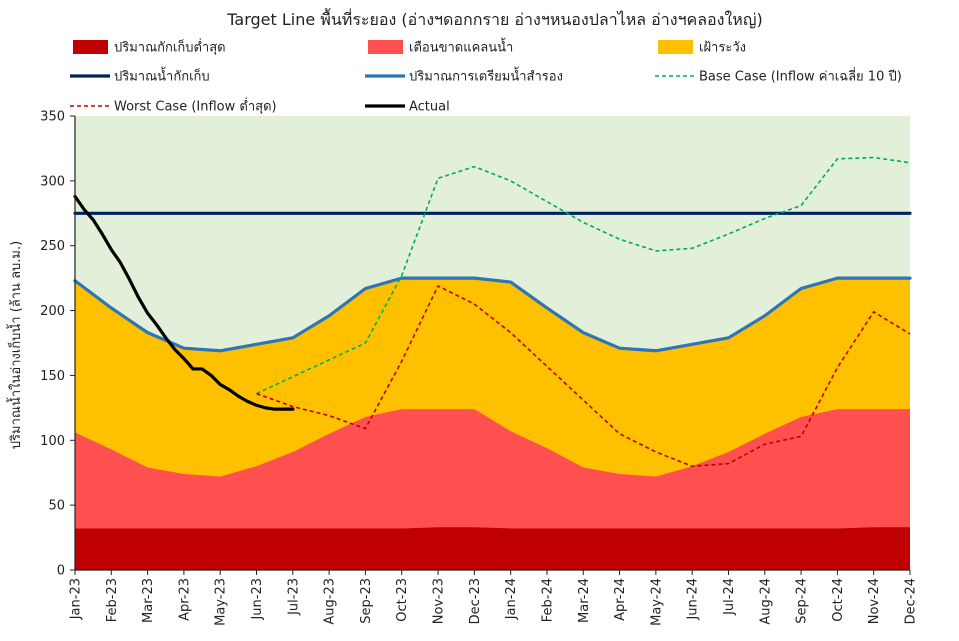 The image size is (959, 641). What do you see at coordinates (511, 599) in the screenshot?
I see `x-tick-label: Jan-24` at bounding box center [511, 599].